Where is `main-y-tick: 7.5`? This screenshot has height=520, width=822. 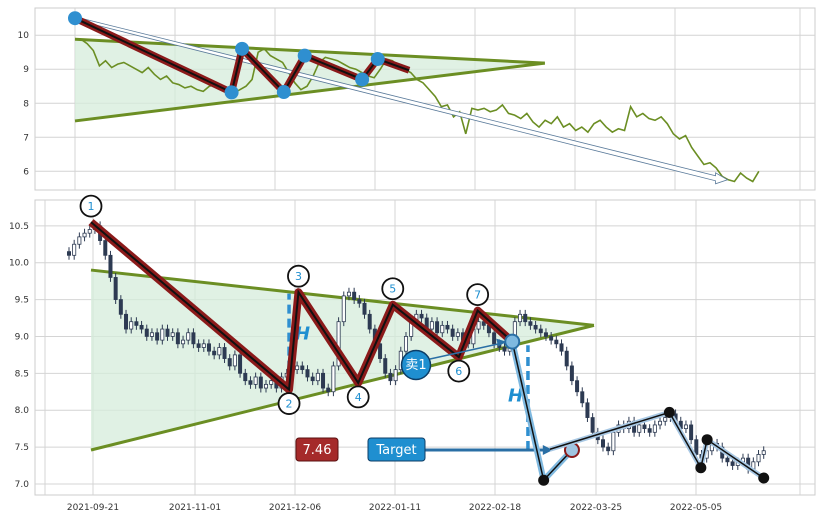
main-y-tick: 7.5 is located at coordinates (22, 448).